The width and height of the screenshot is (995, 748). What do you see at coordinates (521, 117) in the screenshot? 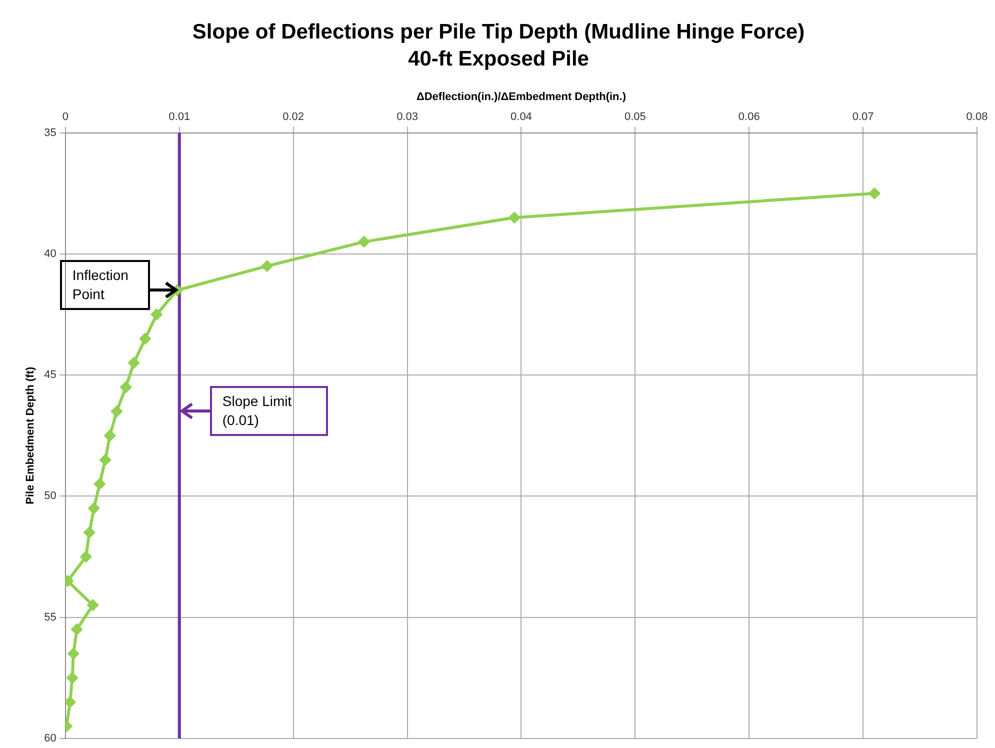
I see `x-tick-label: 0.04` at bounding box center [521, 117].